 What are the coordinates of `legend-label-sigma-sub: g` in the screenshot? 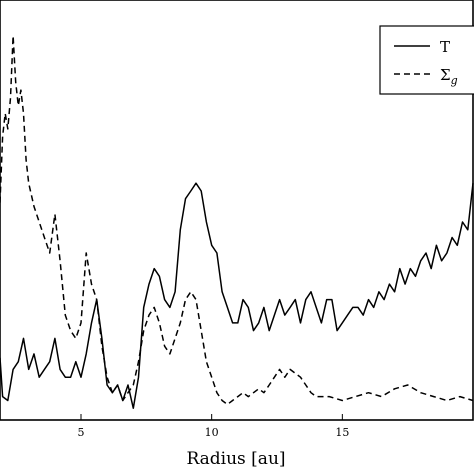 It's located at (454, 80).